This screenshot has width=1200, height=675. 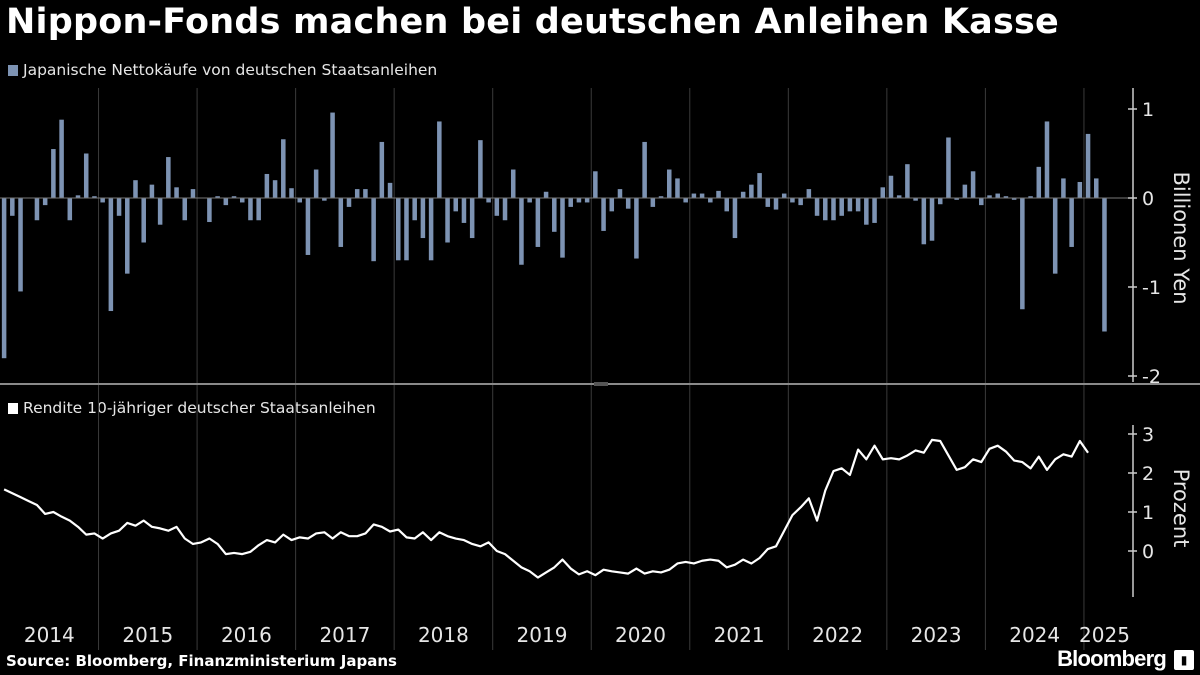 What do you see at coordinates (344, 635) in the screenshot?
I see `x-tick-label: 2017` at bounding box center [344, 635].